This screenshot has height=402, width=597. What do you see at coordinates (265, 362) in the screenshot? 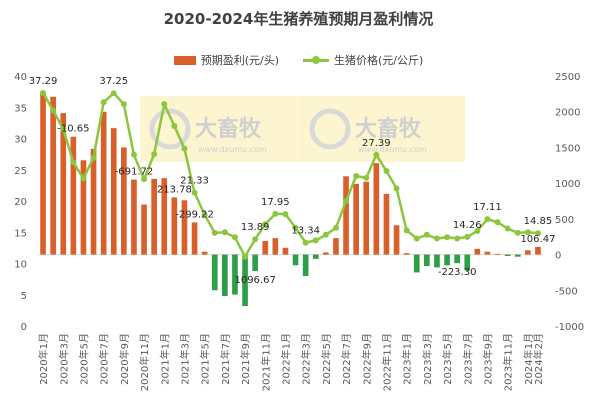
I see `x-tick-label: 2021年11月` at bounding box center [265, 362].